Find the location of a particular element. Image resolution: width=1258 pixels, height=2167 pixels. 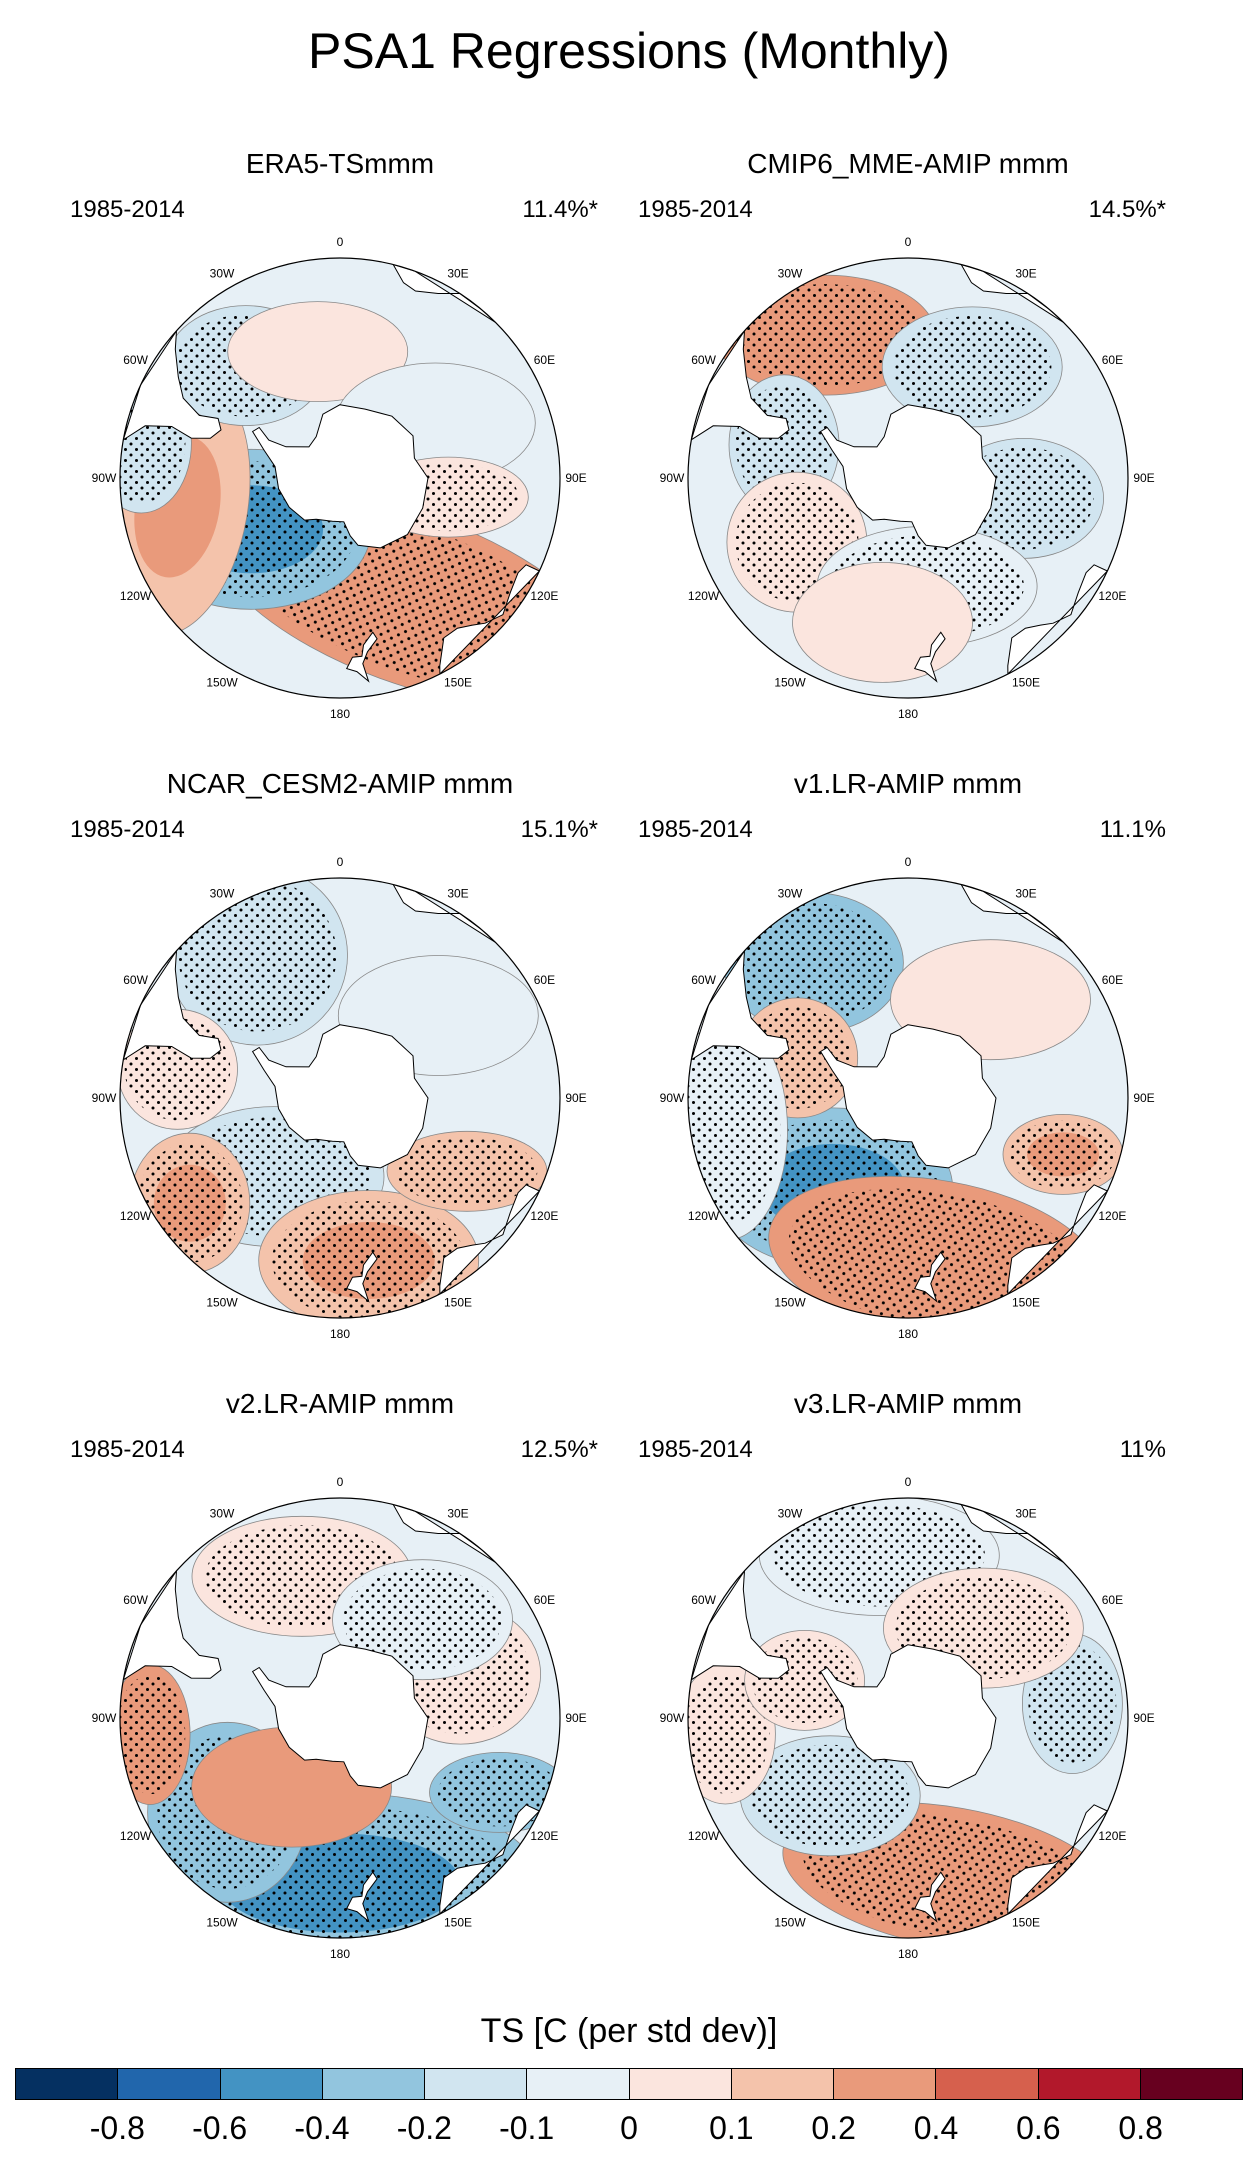

colorbar-label: -0.6 is located at coordinates (220, 2128).